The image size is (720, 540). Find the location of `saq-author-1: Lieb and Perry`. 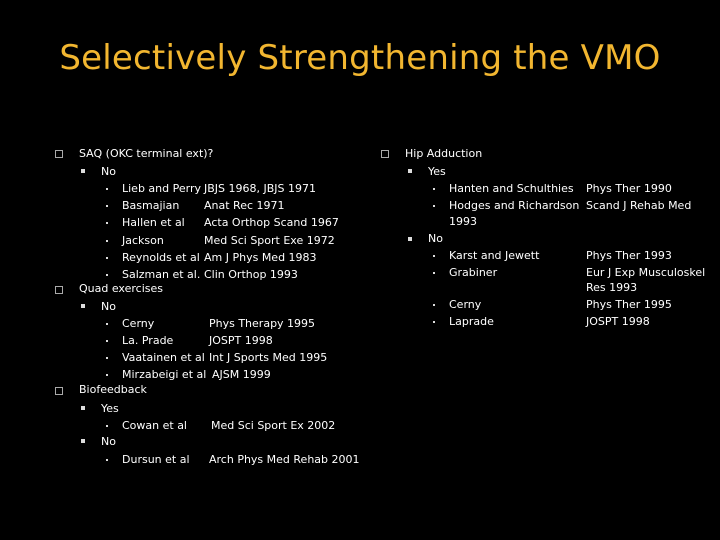

saq-author-1: Lieb and Perry is located at coordinates (161, 188).